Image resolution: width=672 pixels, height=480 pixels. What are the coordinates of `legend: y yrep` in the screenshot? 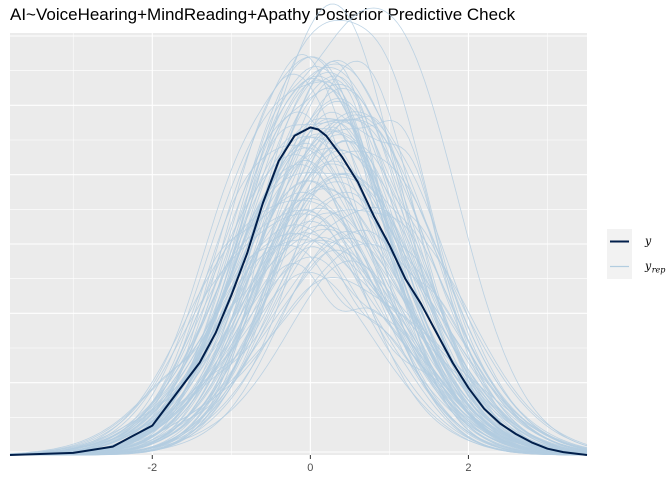 It's located at (636, 254).